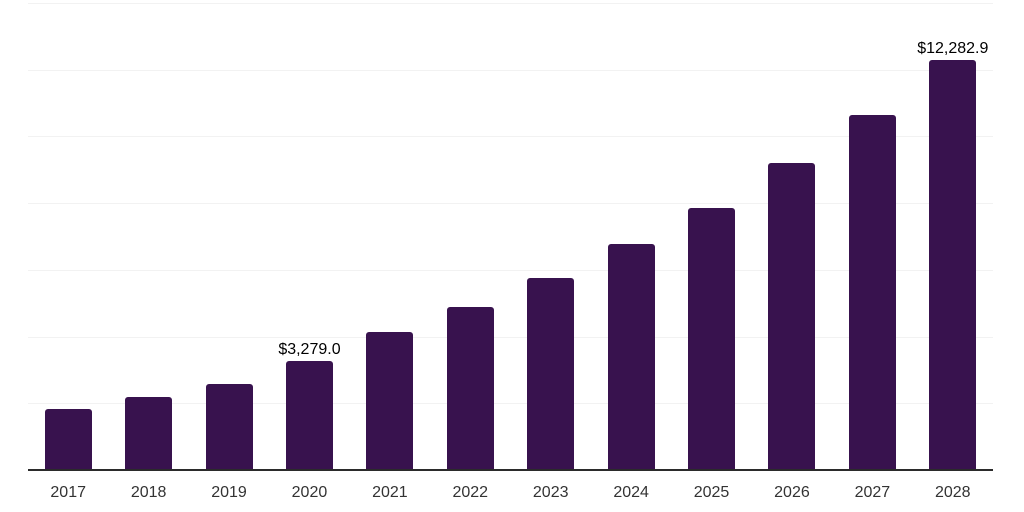 This screenshot has height=512, width=1024. I want to click on x-tick-label-2021: 2021, so click(390, 492).